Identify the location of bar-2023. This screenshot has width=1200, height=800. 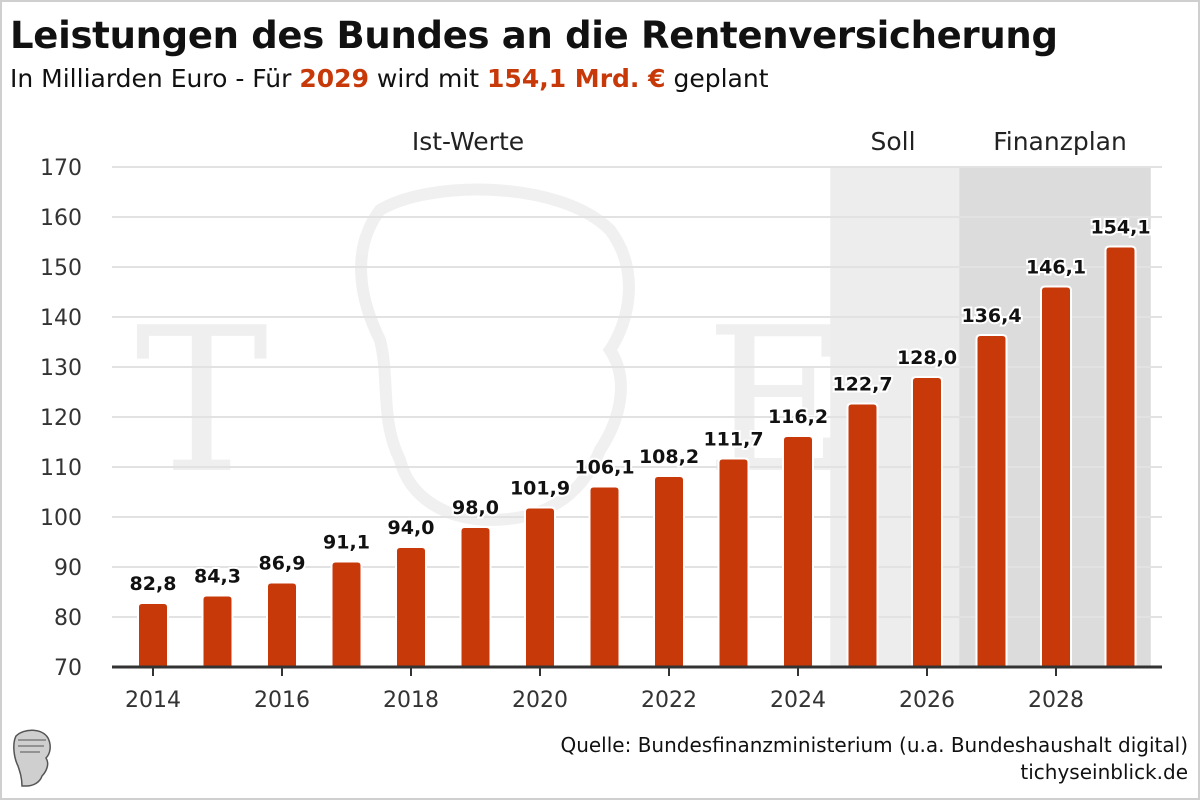
(733, 562).